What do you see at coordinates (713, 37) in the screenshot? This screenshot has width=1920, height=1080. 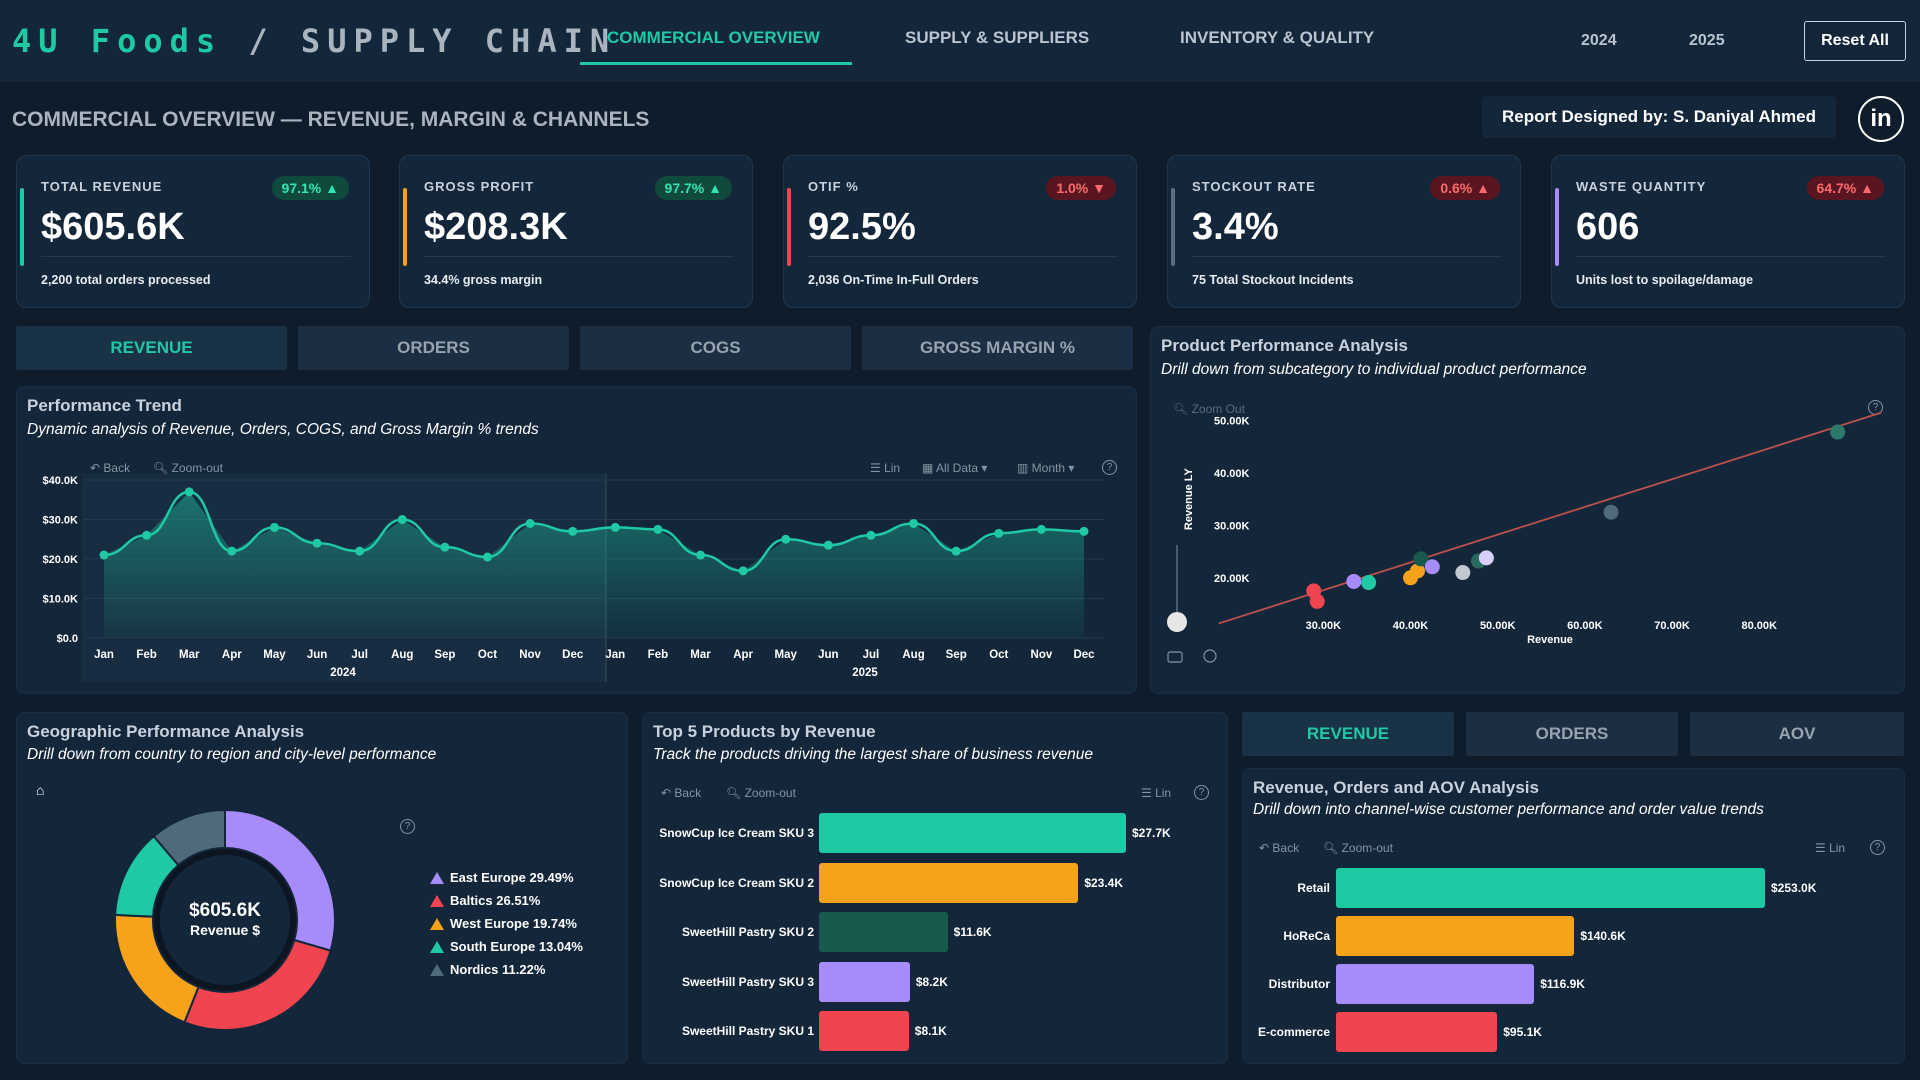 I see `tab-commercial-overview: COMMERCIAL OVERVIEW` at bounding box center [713, 37].